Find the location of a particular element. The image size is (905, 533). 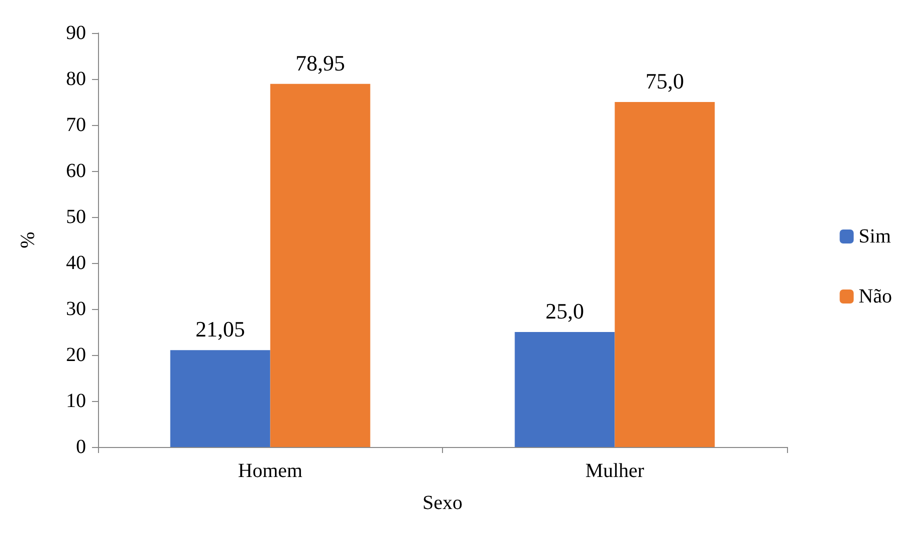

x-axis-title: Sexo is located at coordinates (442, 503).